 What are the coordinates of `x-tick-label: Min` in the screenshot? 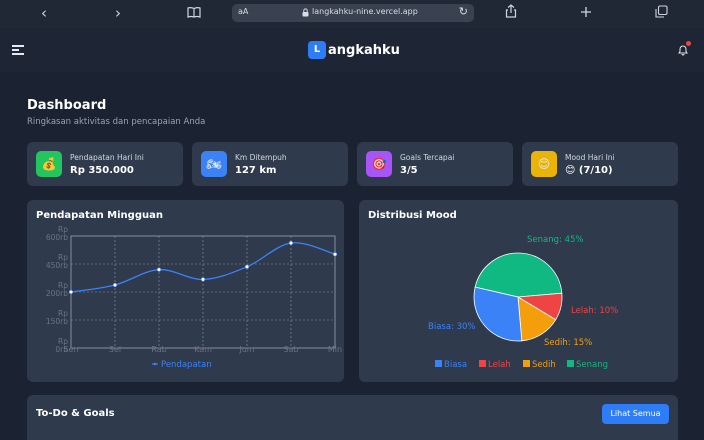 It's located at (335, 349).